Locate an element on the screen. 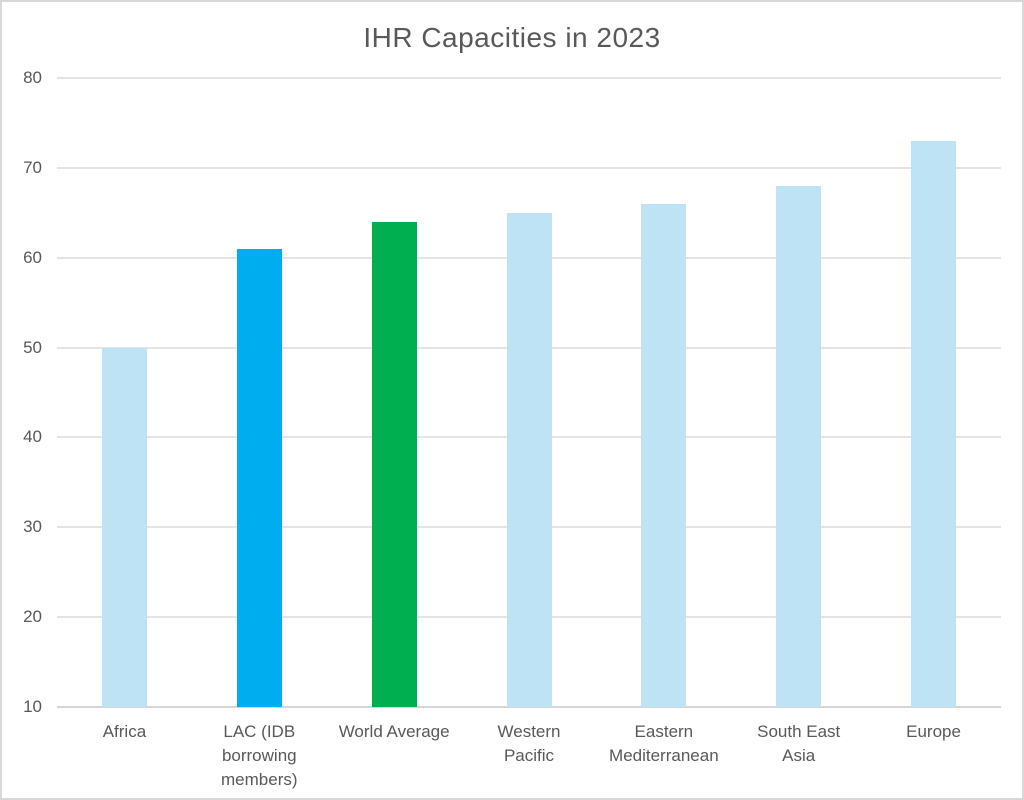 The width and height of the screenshot is (1024, 800). y-tick-label-50: 50 is located at coordinates (32, 347).